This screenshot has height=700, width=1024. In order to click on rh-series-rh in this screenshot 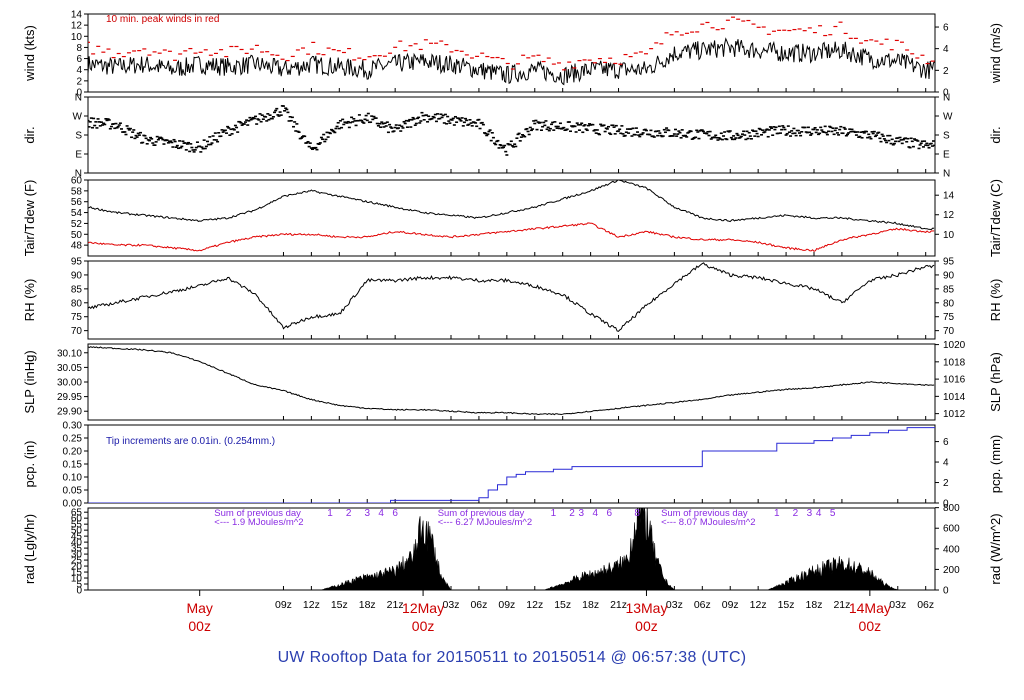, I will do `click(511, 297)`.